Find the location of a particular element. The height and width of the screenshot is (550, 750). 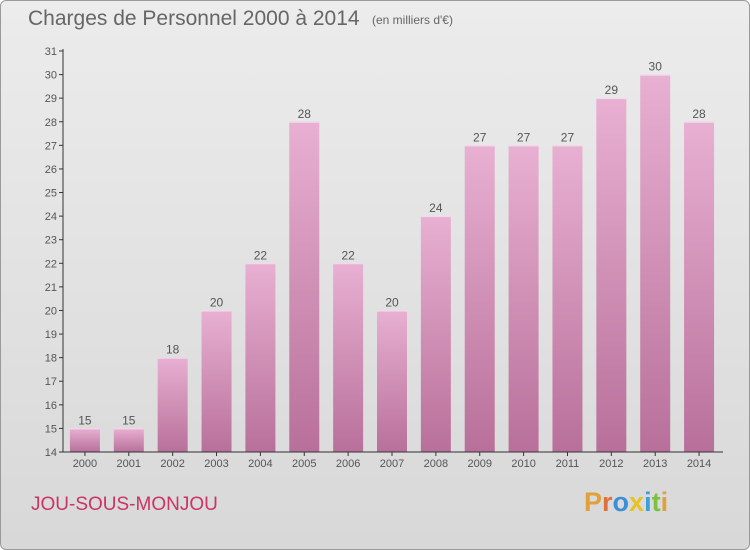

x-tick-label: 2013 is located at coordinates (655, 464).